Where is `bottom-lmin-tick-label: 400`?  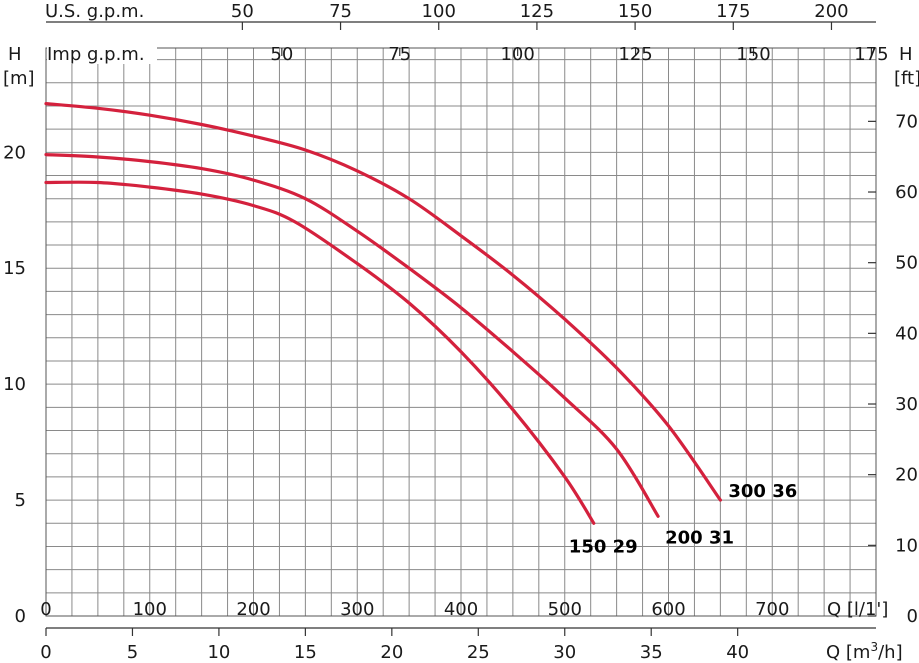
bottom-lmin-tick-label: 400 is located at coordinates (461, 609).